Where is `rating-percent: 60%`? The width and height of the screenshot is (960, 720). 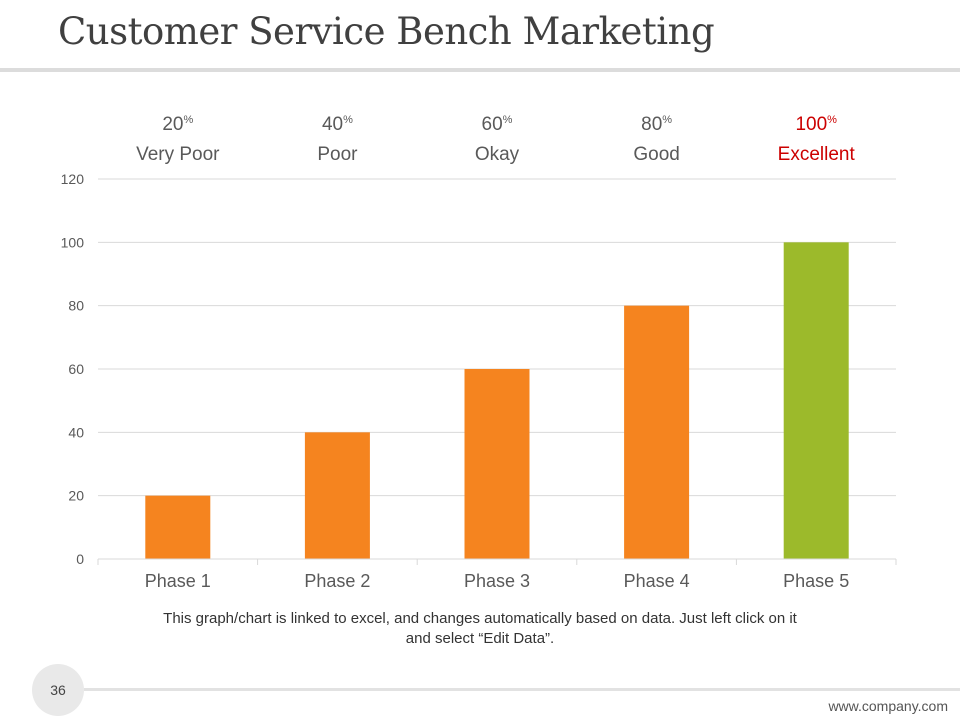 rating-percent: 60% is located at coordinates (497, 124).